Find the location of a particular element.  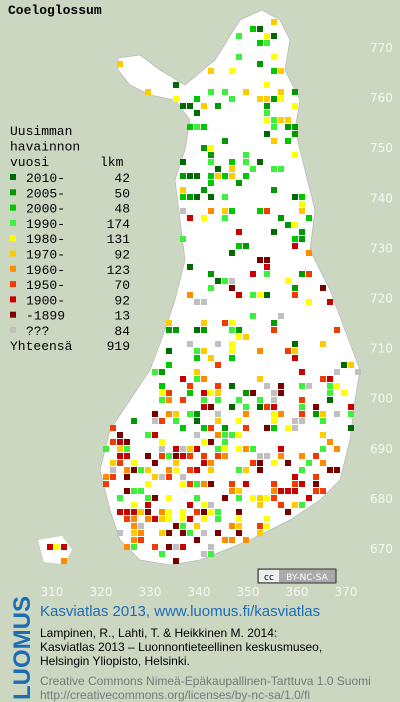

legend-count: 92 is located at coordinates (122, 300).